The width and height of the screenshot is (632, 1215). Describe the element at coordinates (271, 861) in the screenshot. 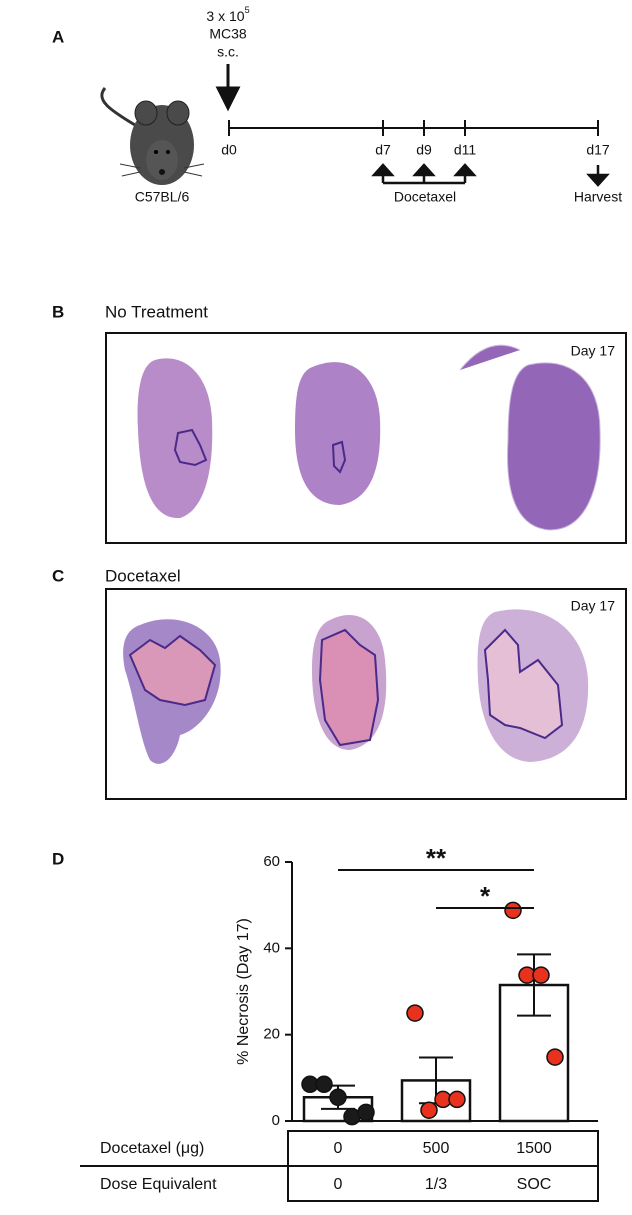

I see `y-tick-label: 60` at that location.